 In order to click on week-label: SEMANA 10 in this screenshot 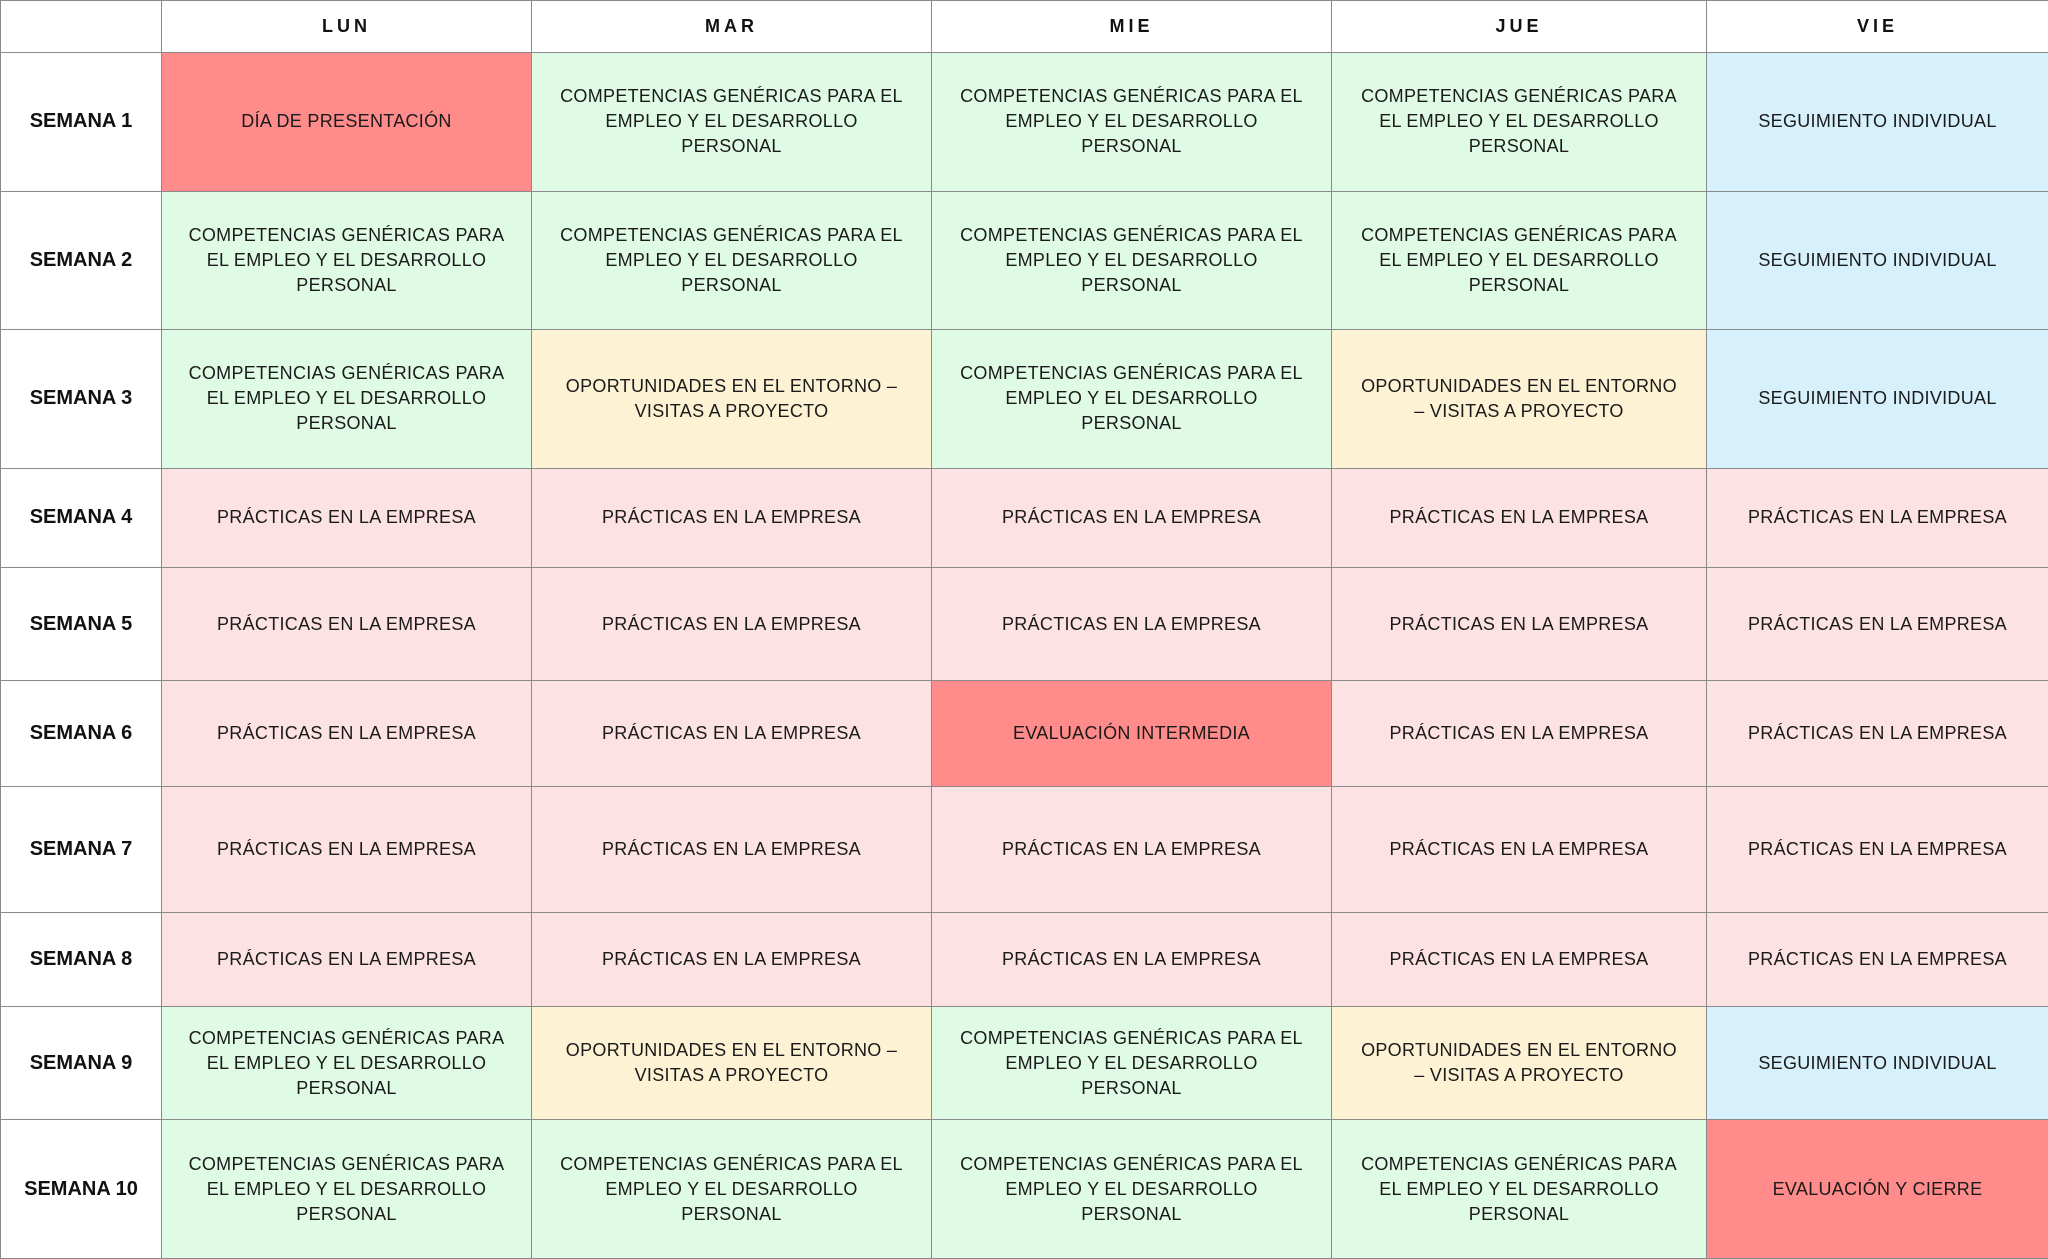, I will do `click(81, 1189)`.